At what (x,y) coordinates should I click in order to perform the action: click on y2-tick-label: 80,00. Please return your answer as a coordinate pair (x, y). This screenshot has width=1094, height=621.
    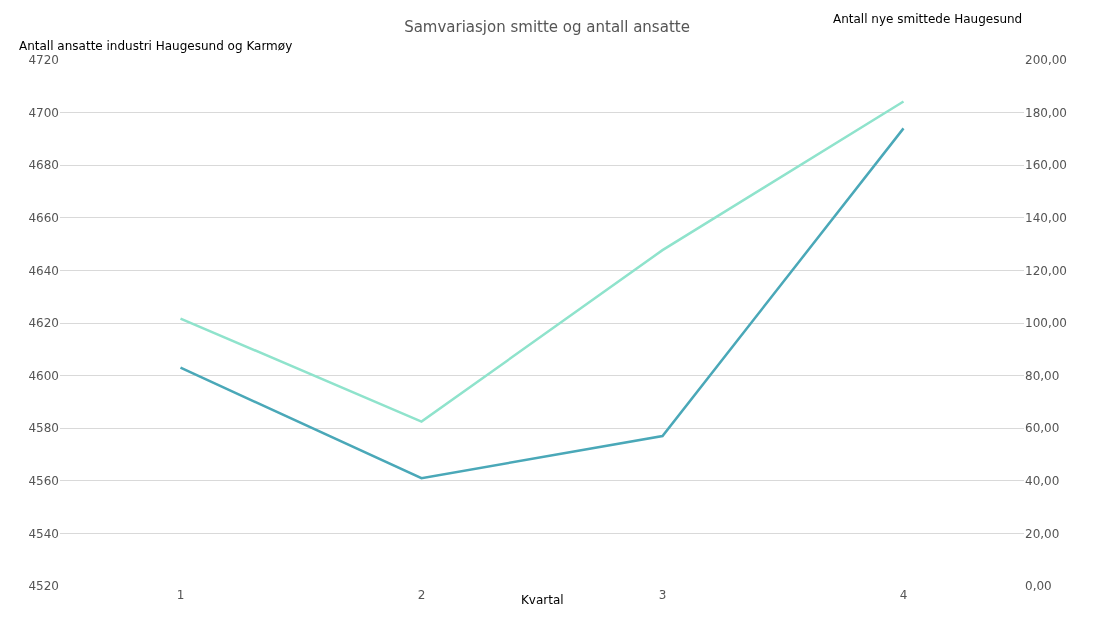
    Looking at the image, I should click on (1042, 375).